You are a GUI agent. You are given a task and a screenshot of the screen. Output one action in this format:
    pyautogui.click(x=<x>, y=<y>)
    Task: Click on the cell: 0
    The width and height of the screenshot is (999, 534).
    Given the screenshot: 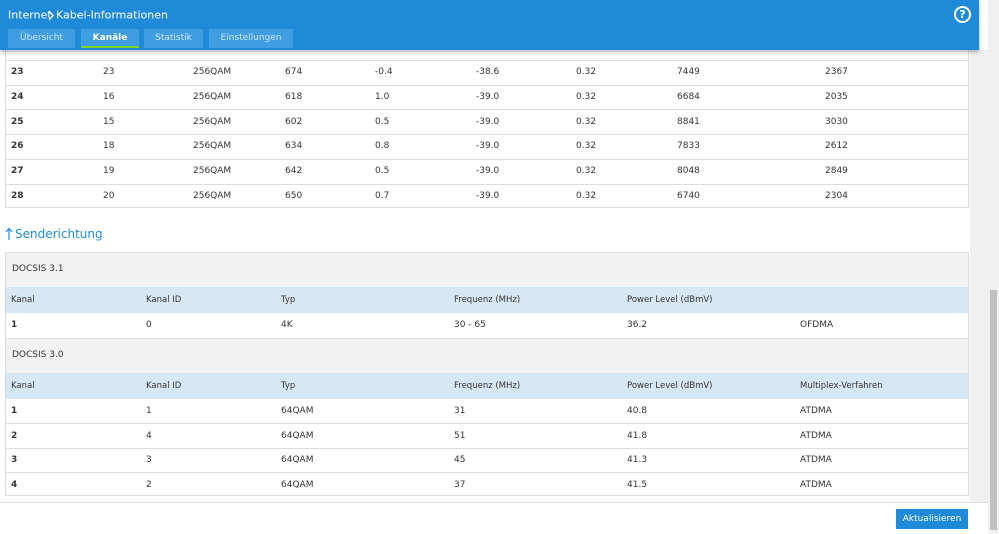 What is the action you would take?
    pyautogui.click(x=149, y=325)
    